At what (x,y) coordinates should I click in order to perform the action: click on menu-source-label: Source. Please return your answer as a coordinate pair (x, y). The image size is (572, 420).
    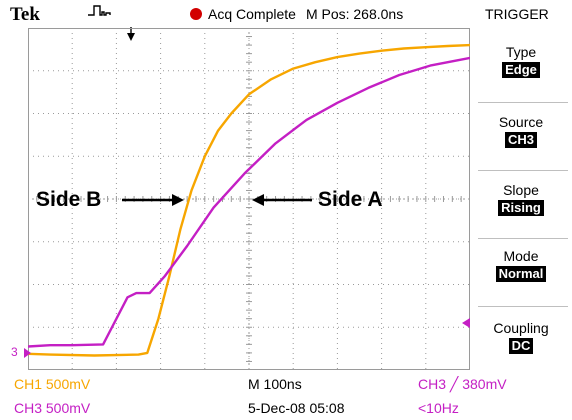
    Looking at the image, I should click on (521, 122).